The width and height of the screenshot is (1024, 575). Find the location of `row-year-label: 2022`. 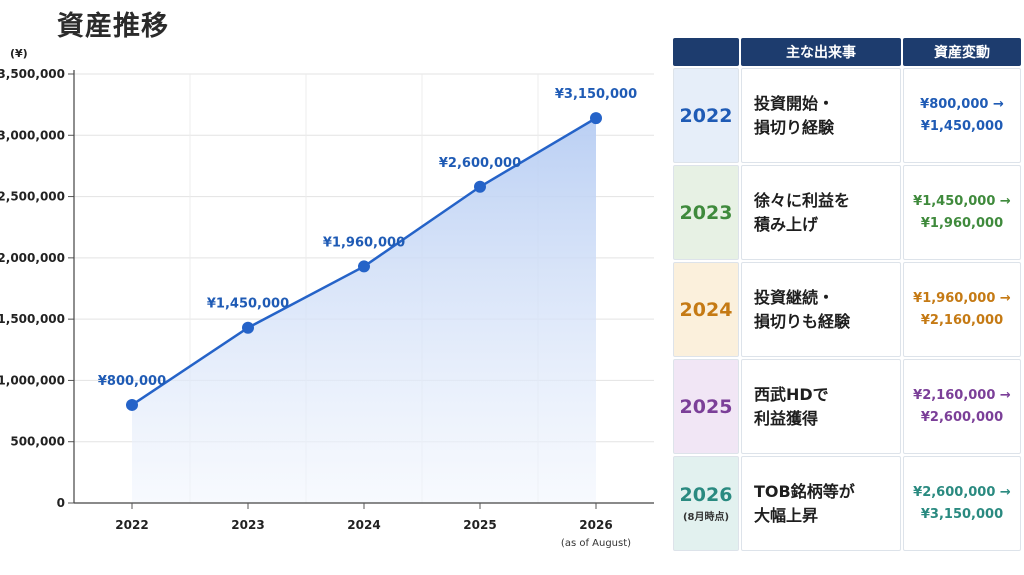

row-year-label: 2022 is located at coordinates (706, 115).